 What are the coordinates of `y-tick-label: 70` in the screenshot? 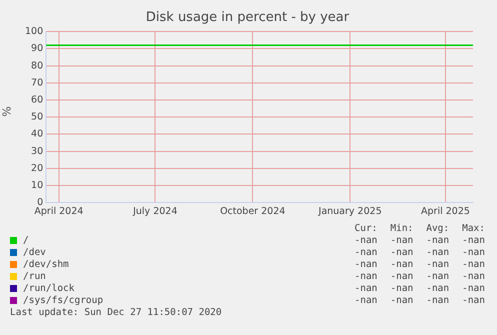 It's located at (37, 82).